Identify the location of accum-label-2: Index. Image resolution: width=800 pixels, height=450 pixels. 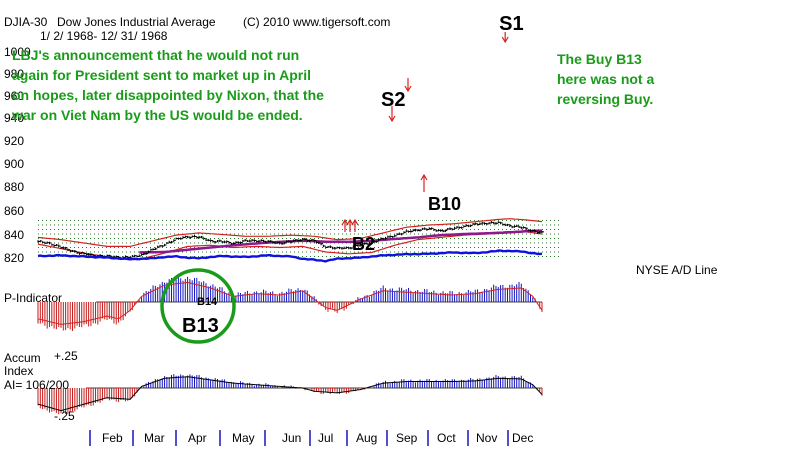
(18, 371).